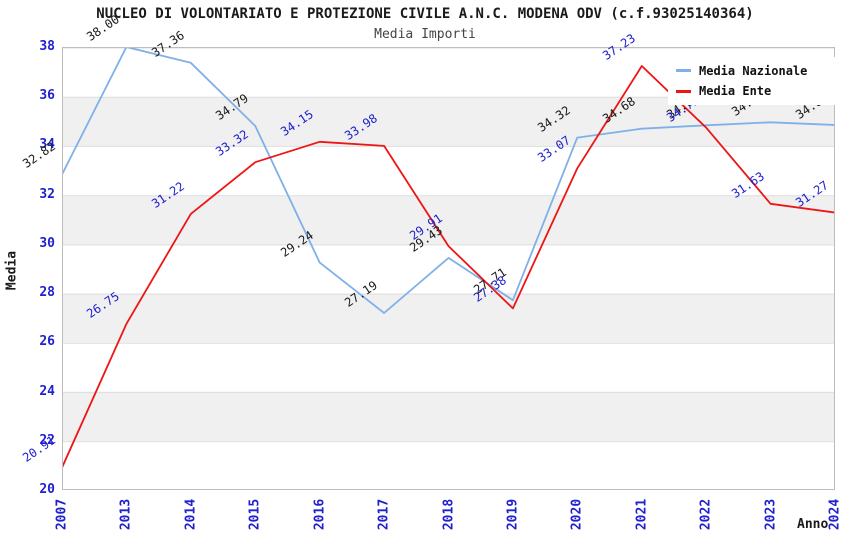  I want to click on y-tick-label: 20, so click(47, 489).